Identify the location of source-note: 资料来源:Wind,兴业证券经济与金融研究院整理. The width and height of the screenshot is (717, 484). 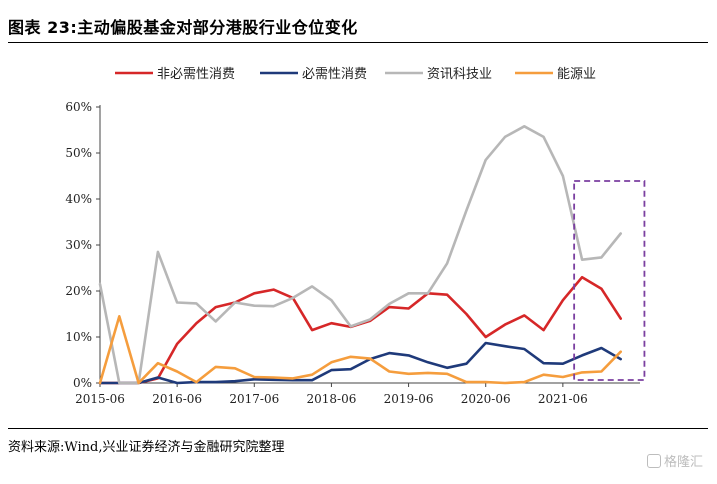
(146, 447).